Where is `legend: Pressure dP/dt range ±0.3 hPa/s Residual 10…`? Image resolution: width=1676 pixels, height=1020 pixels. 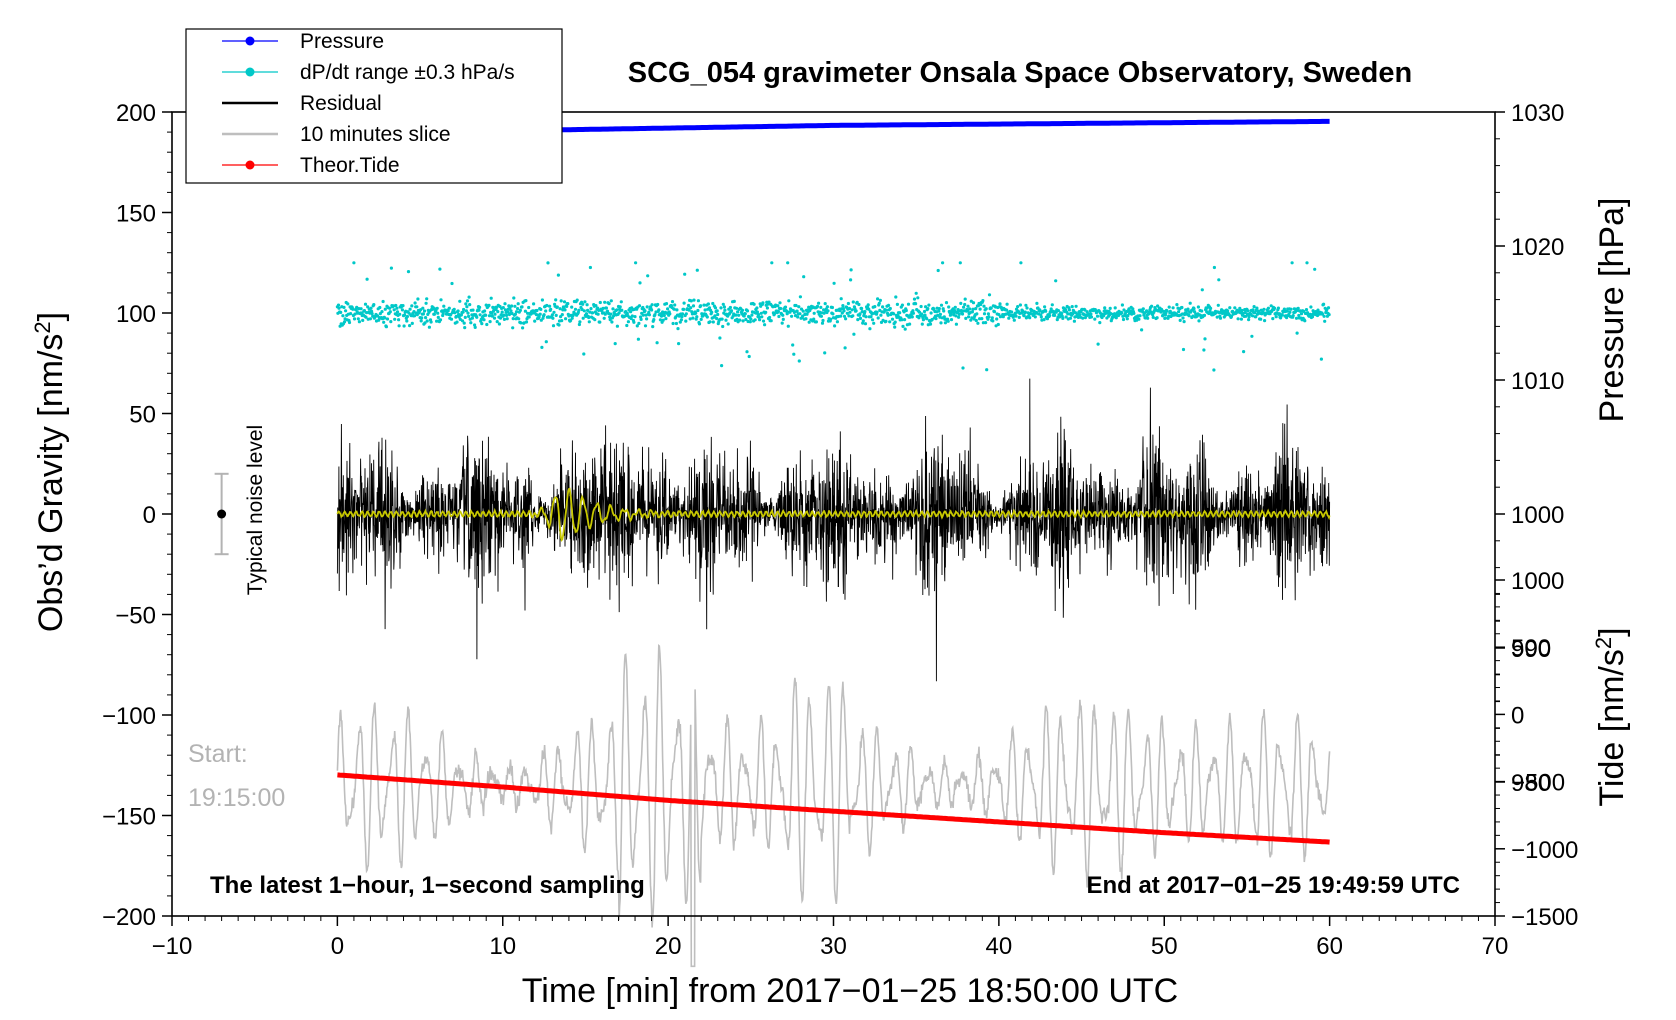
legend: Pressure dP/dt range ±0.3 hPa/s Residual 10… is located at coordinates (374, 106).